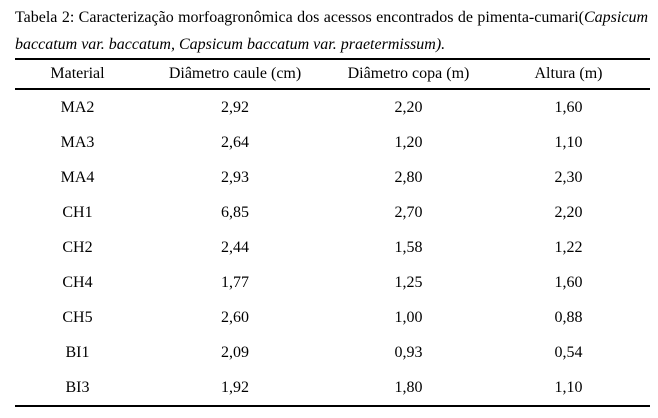 The height and width of the screenshot is (418, 658). What do you see at coordinates (408, 73) in the screenshot?
I see `col-header-diametro-copa: Diâmetro copa (m)` at bounding box center [408, 73].